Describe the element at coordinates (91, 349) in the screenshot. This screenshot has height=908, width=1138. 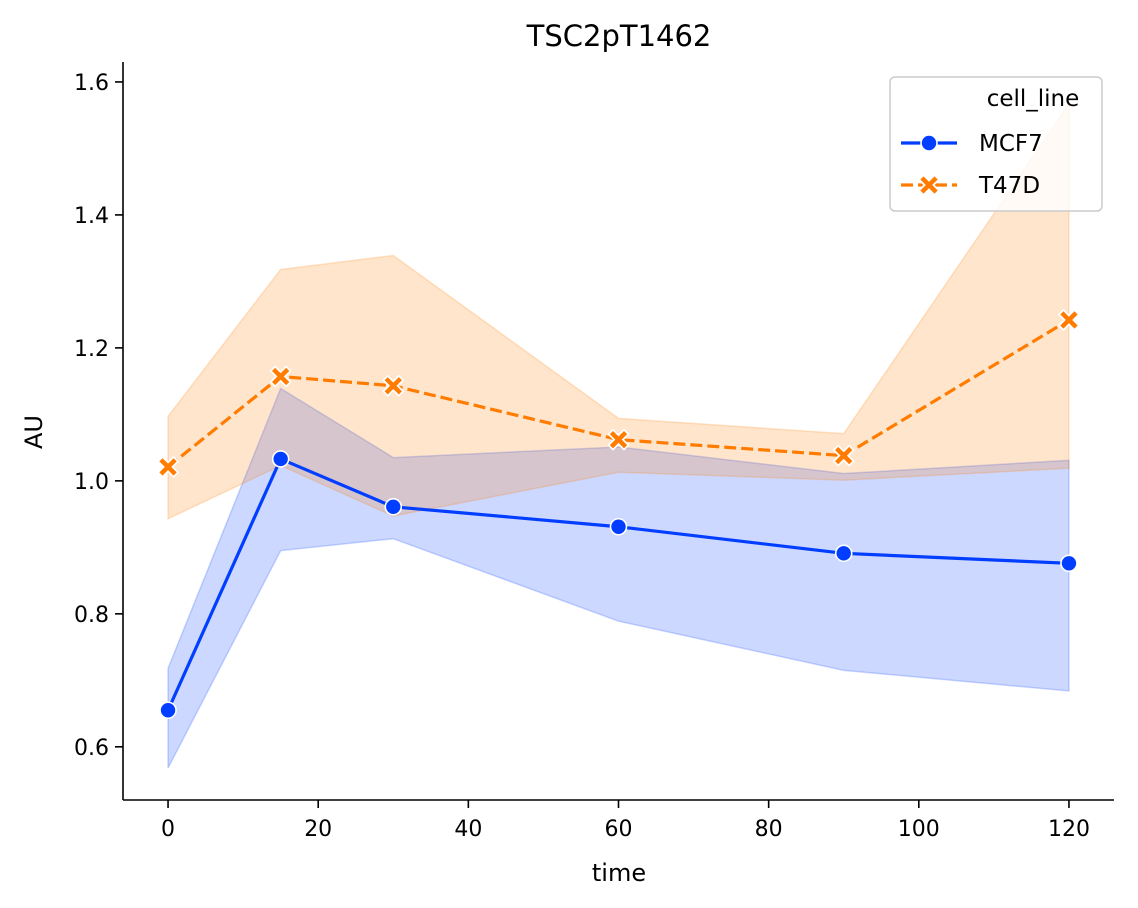
I see `y-tick-label: 1.2` at that location.